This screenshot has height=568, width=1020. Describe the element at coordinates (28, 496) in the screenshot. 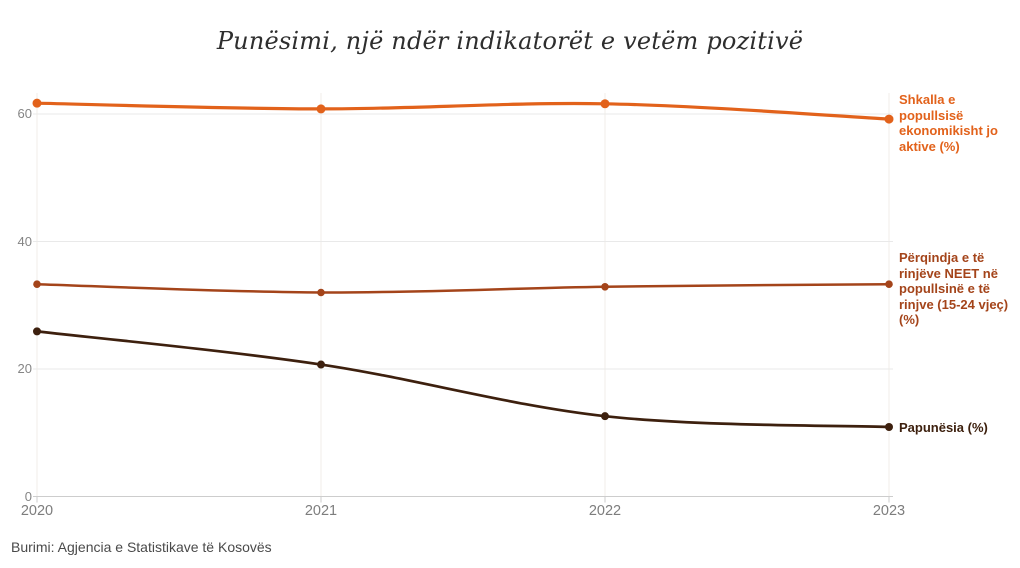

I see `y-axis-tick-label: 0` at that location.